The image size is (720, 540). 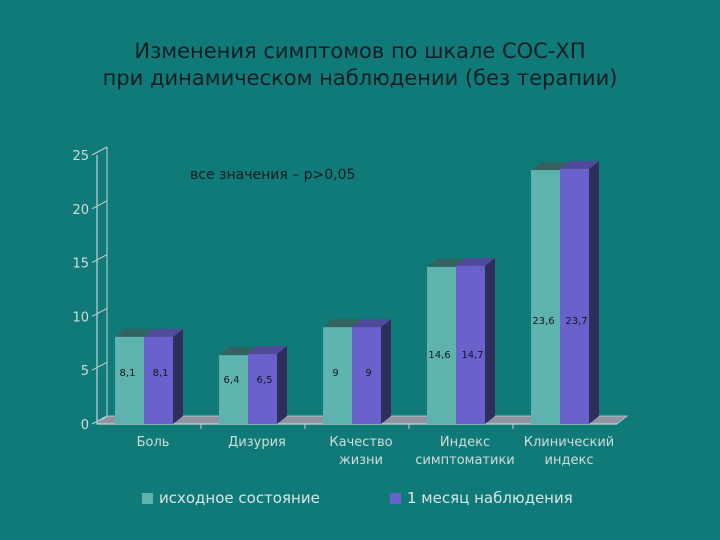 I want to click on y-tick-label: 20, so click(x=80, y=210).